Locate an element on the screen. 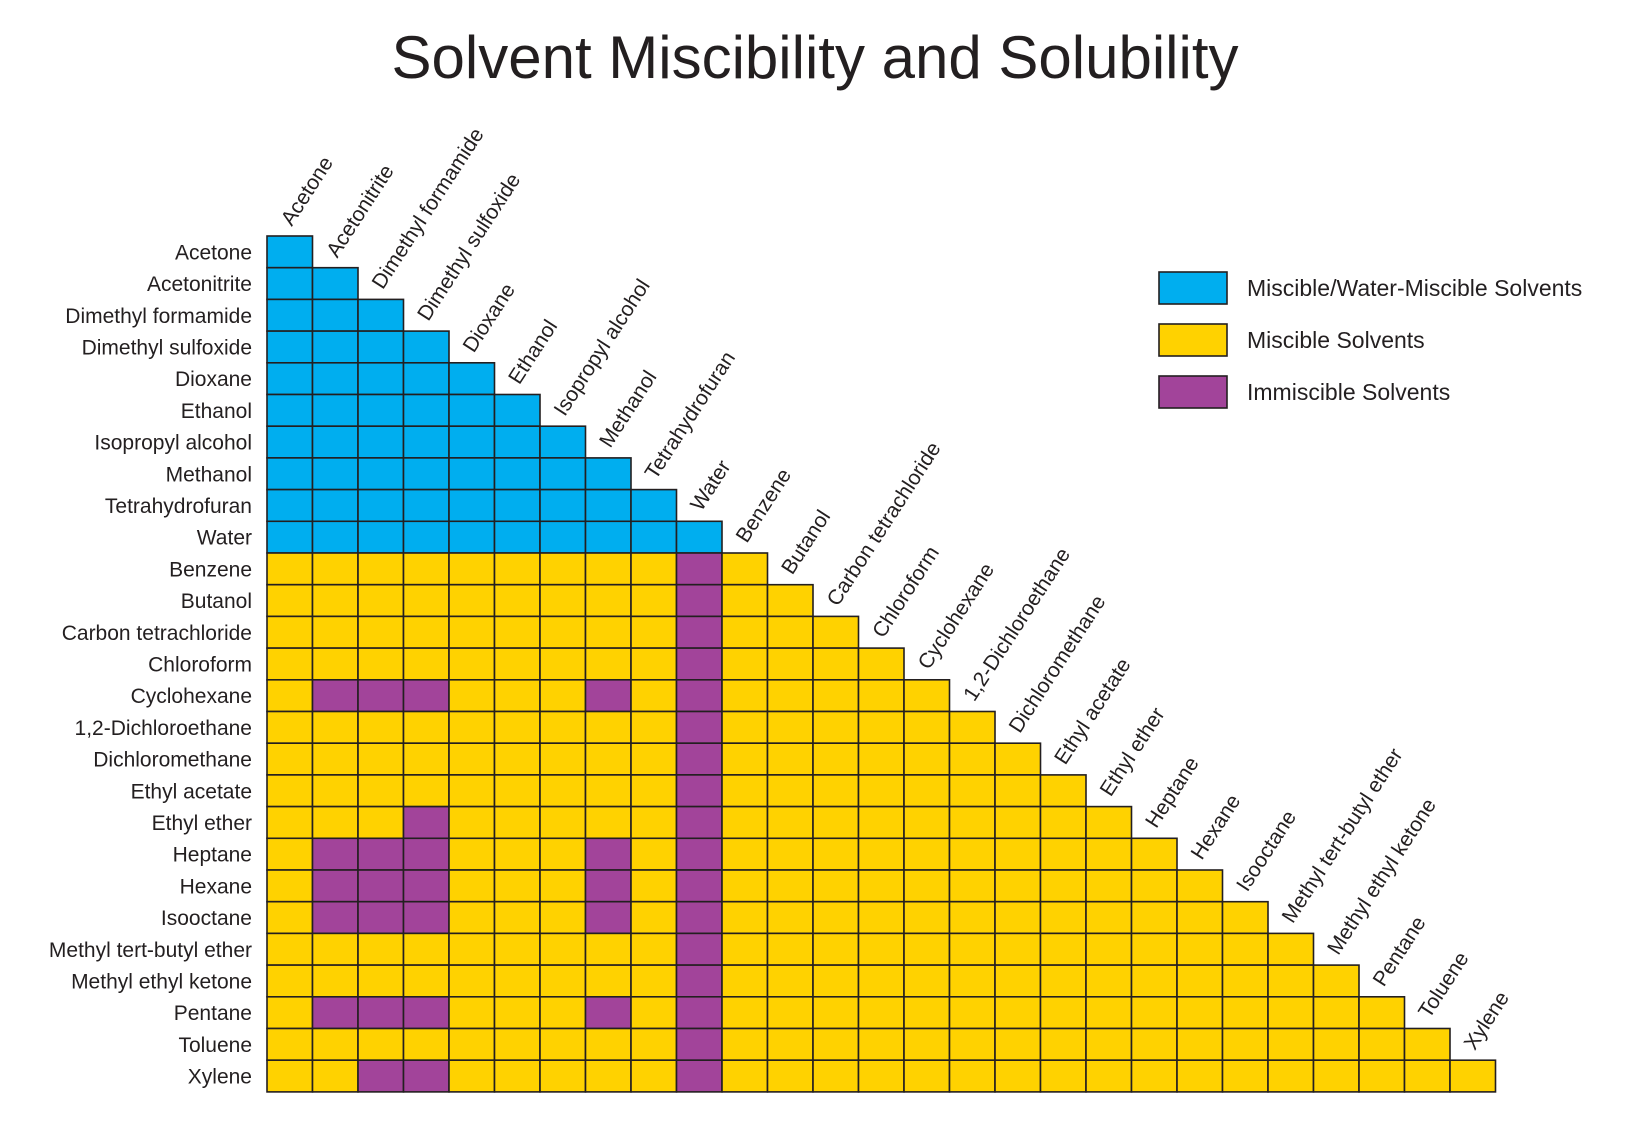  legend-label-immiscible-solvents: Immiscible Solvents is located at coordinates (1348, 392).